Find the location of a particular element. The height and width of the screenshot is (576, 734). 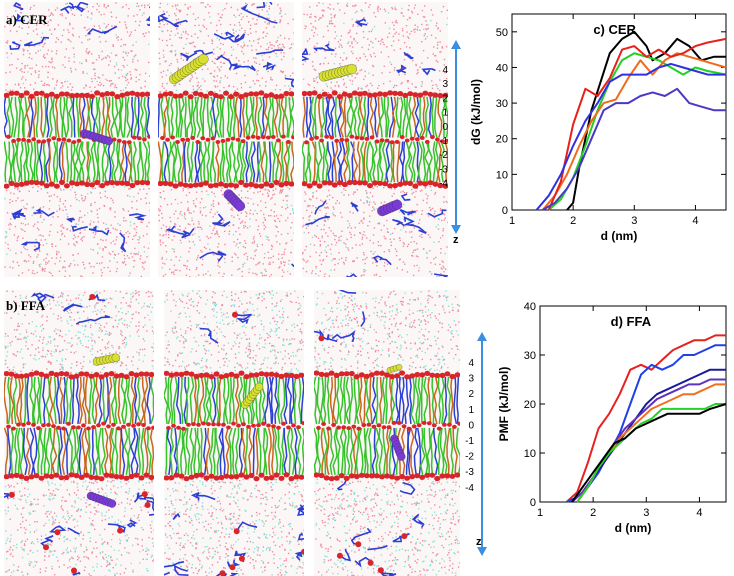

y-axis-label: dG (kJ/mol) is located at coordinates (476, 112).